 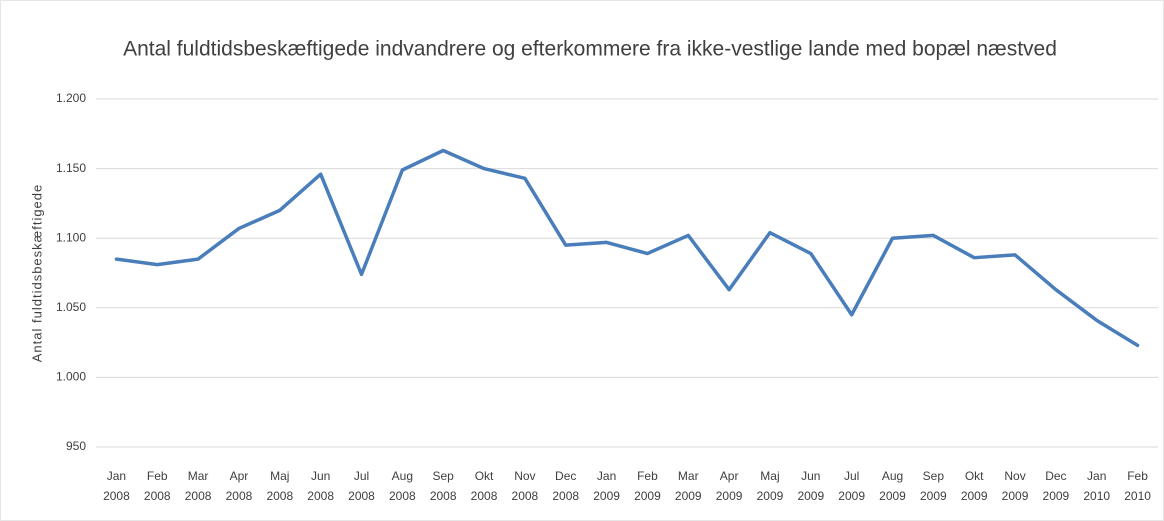 I want to click on x-tick-label: Jan 2009, so click(x=606, y=486).